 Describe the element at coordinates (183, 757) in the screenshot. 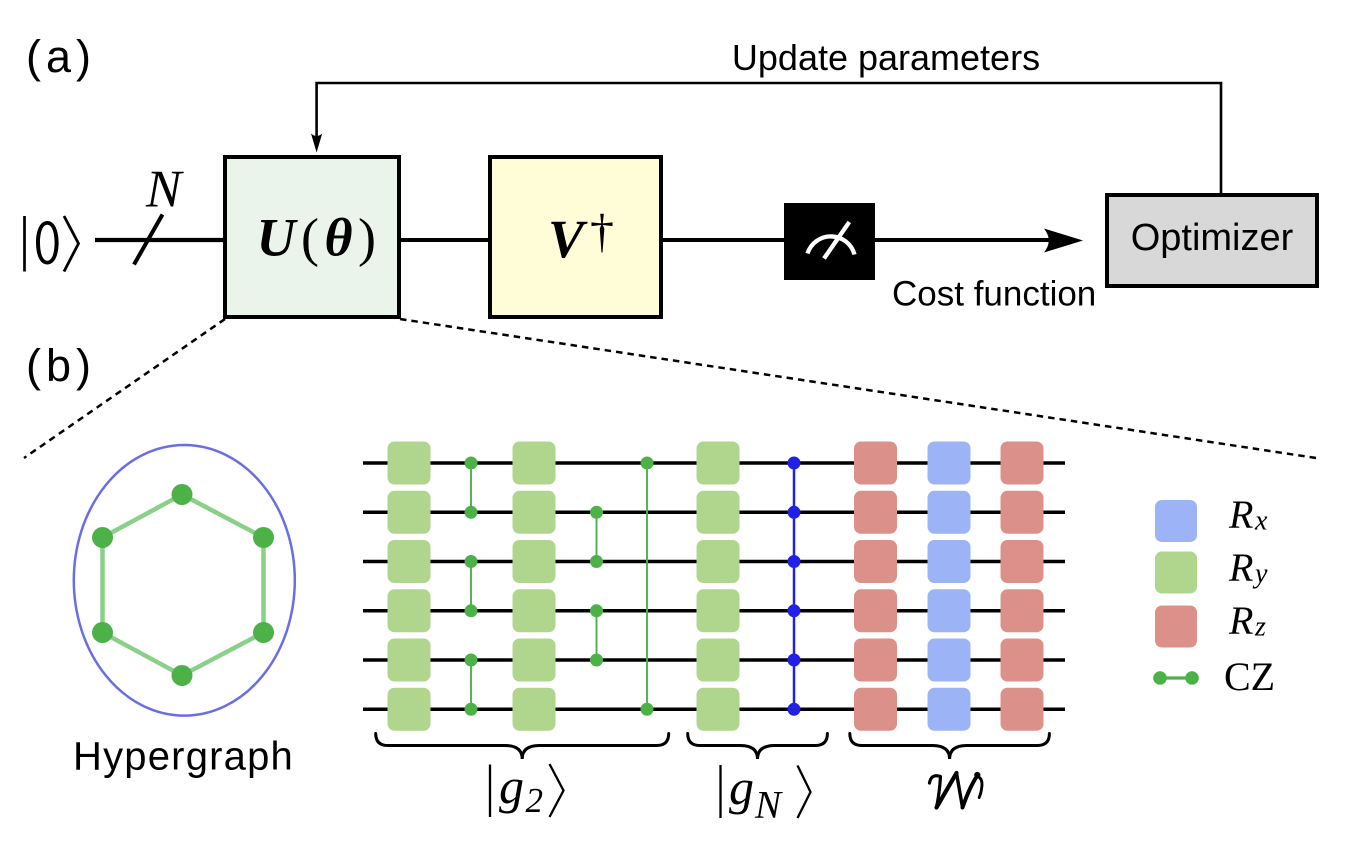

I see `svg-text: Hypergraph` at that location.